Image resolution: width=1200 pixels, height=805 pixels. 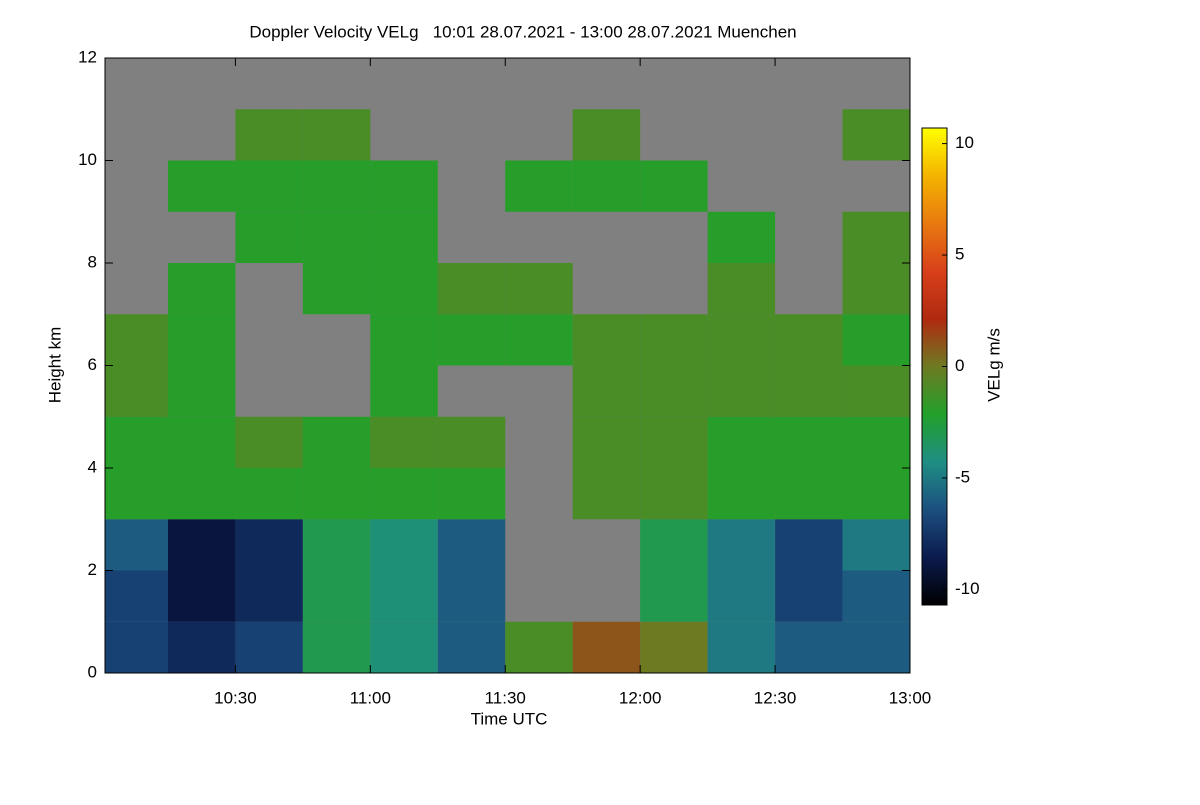 What do you see at coordinates (959, 365) in the screenshot?
I see `colorbar-tick-label: 0` at bounding box center [959, 365].